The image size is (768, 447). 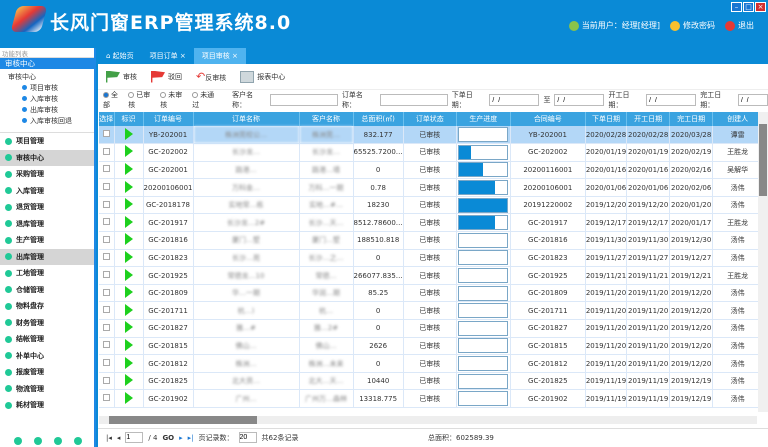 What do you see at coordinates (692, 25) in the screenshot?
I see `change-password-link: 修改密码` at bounding box center [692, 25].